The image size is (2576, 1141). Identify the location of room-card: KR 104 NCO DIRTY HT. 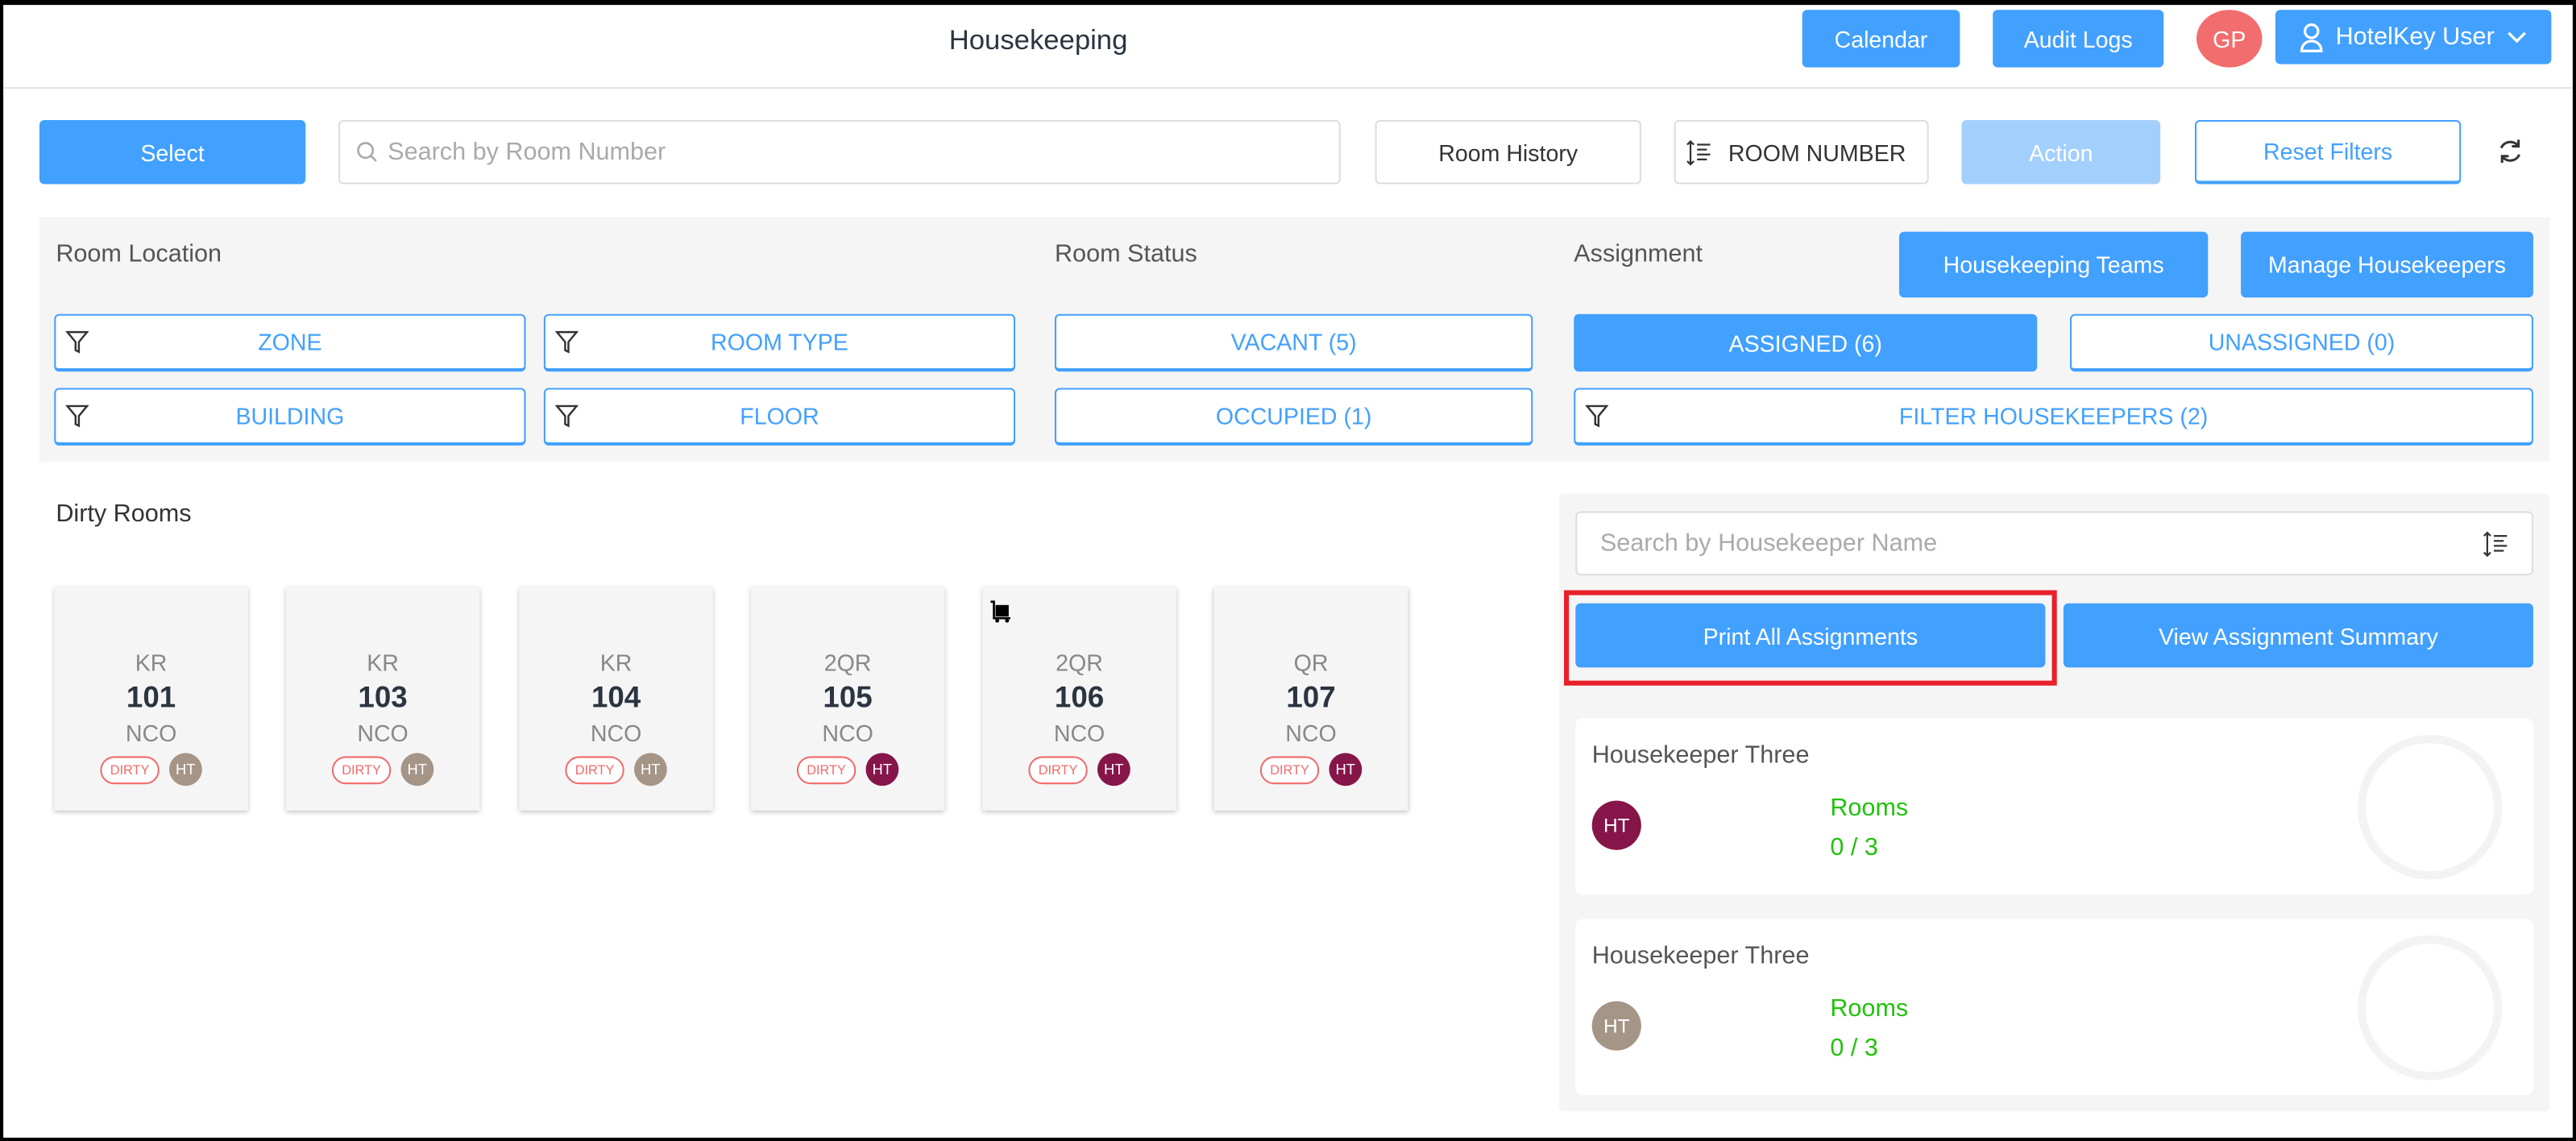
(616, 699).